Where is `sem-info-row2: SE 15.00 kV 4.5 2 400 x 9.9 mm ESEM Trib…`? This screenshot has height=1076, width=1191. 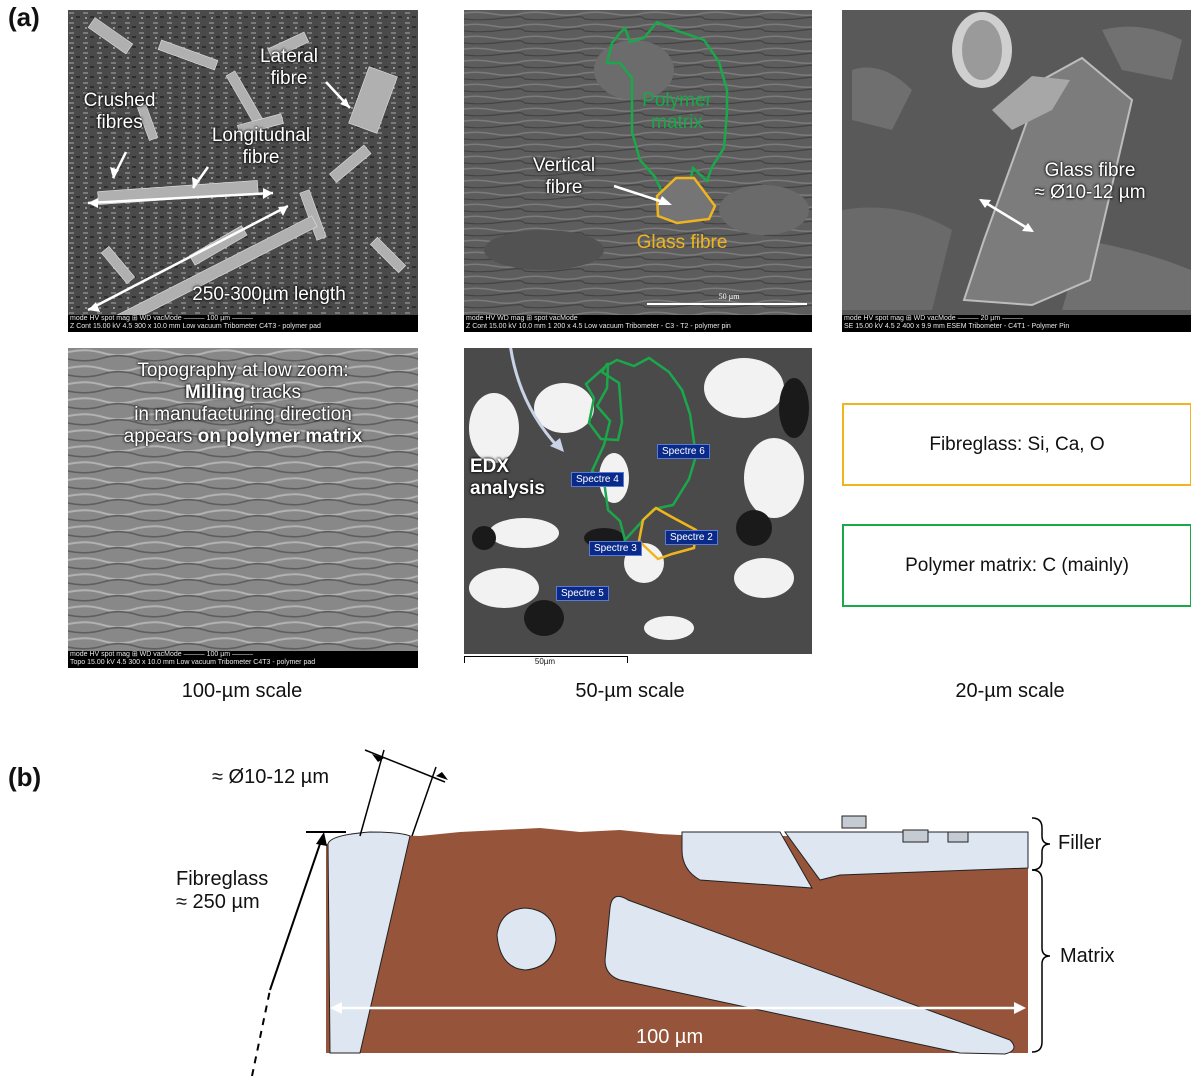 sem-info-row2: SE 15.00 kV 4.5 2 400 x 9.9 mm ESEM Trib… is located at coordinates (957, 326).